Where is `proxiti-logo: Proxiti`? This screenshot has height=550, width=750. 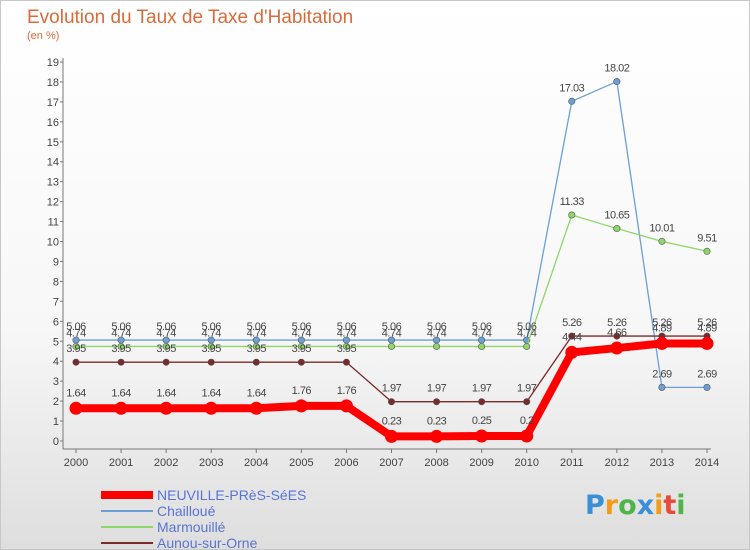 proxiti-logo: Proxiti is located at coordinates (635, 505).